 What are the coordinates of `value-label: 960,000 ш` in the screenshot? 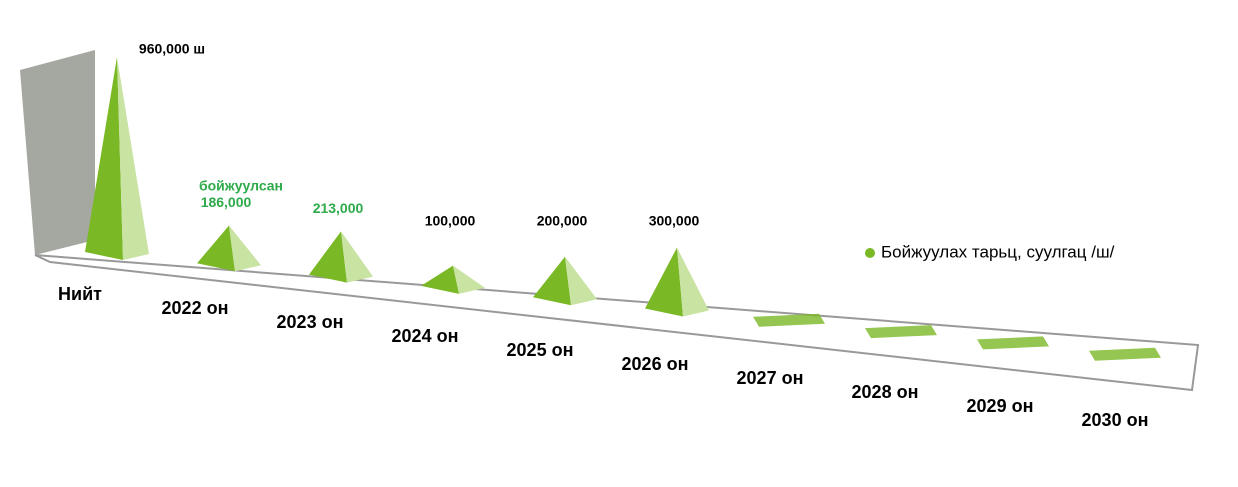 It's located at (172, 49).